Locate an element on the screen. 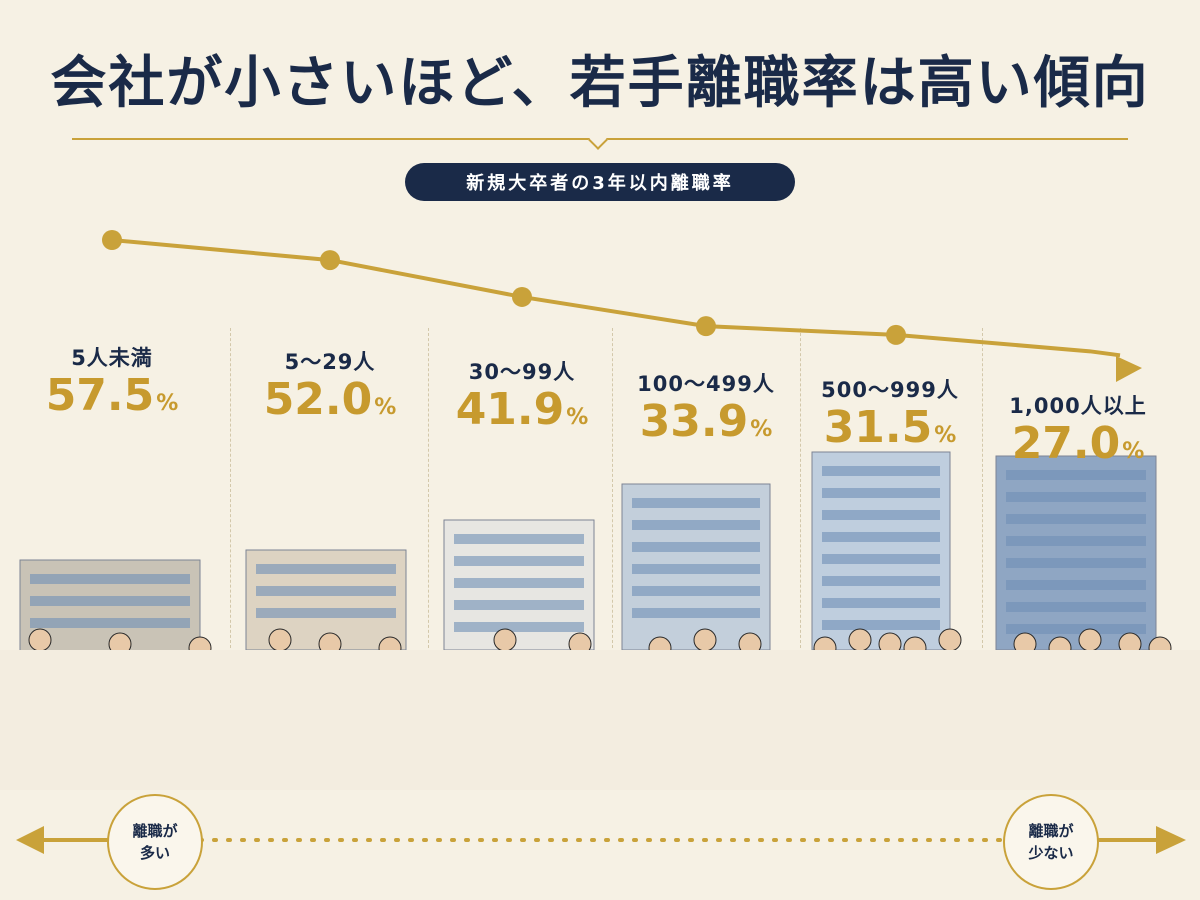  data-label-value: 41.9 is located at coordinates (510, 409).